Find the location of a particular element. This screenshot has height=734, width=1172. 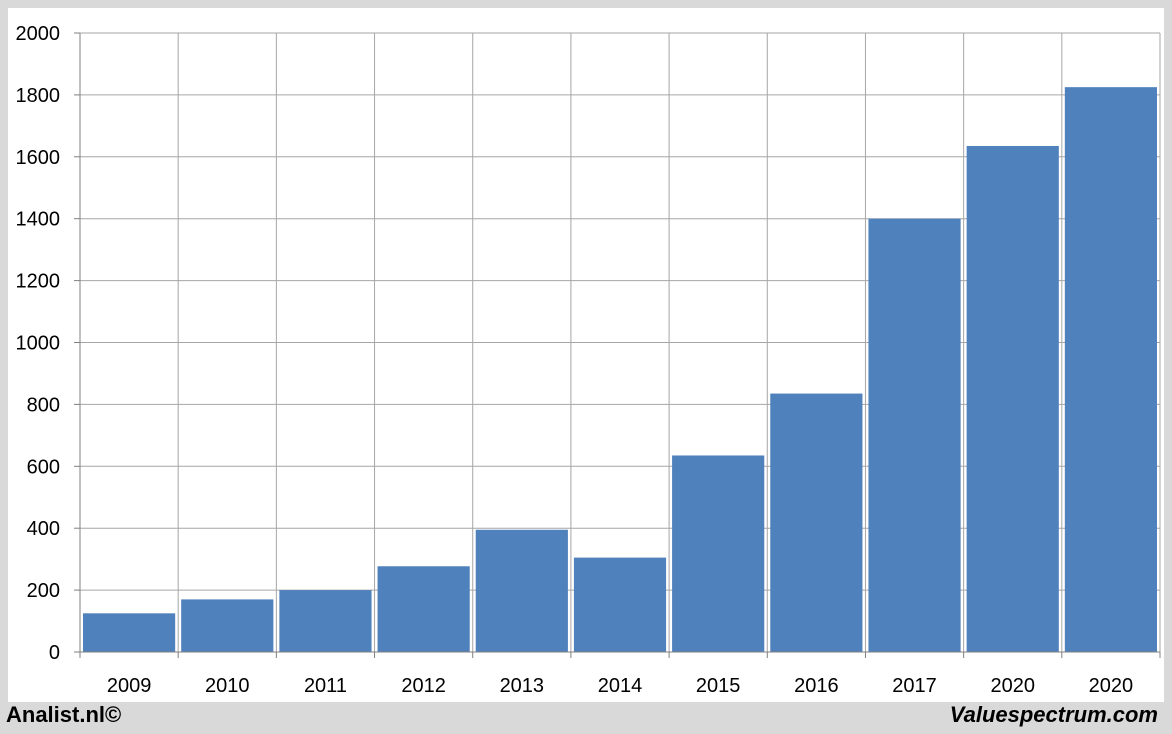

footer-source-left: Analist.nl© is located at coordinates (64, 714).